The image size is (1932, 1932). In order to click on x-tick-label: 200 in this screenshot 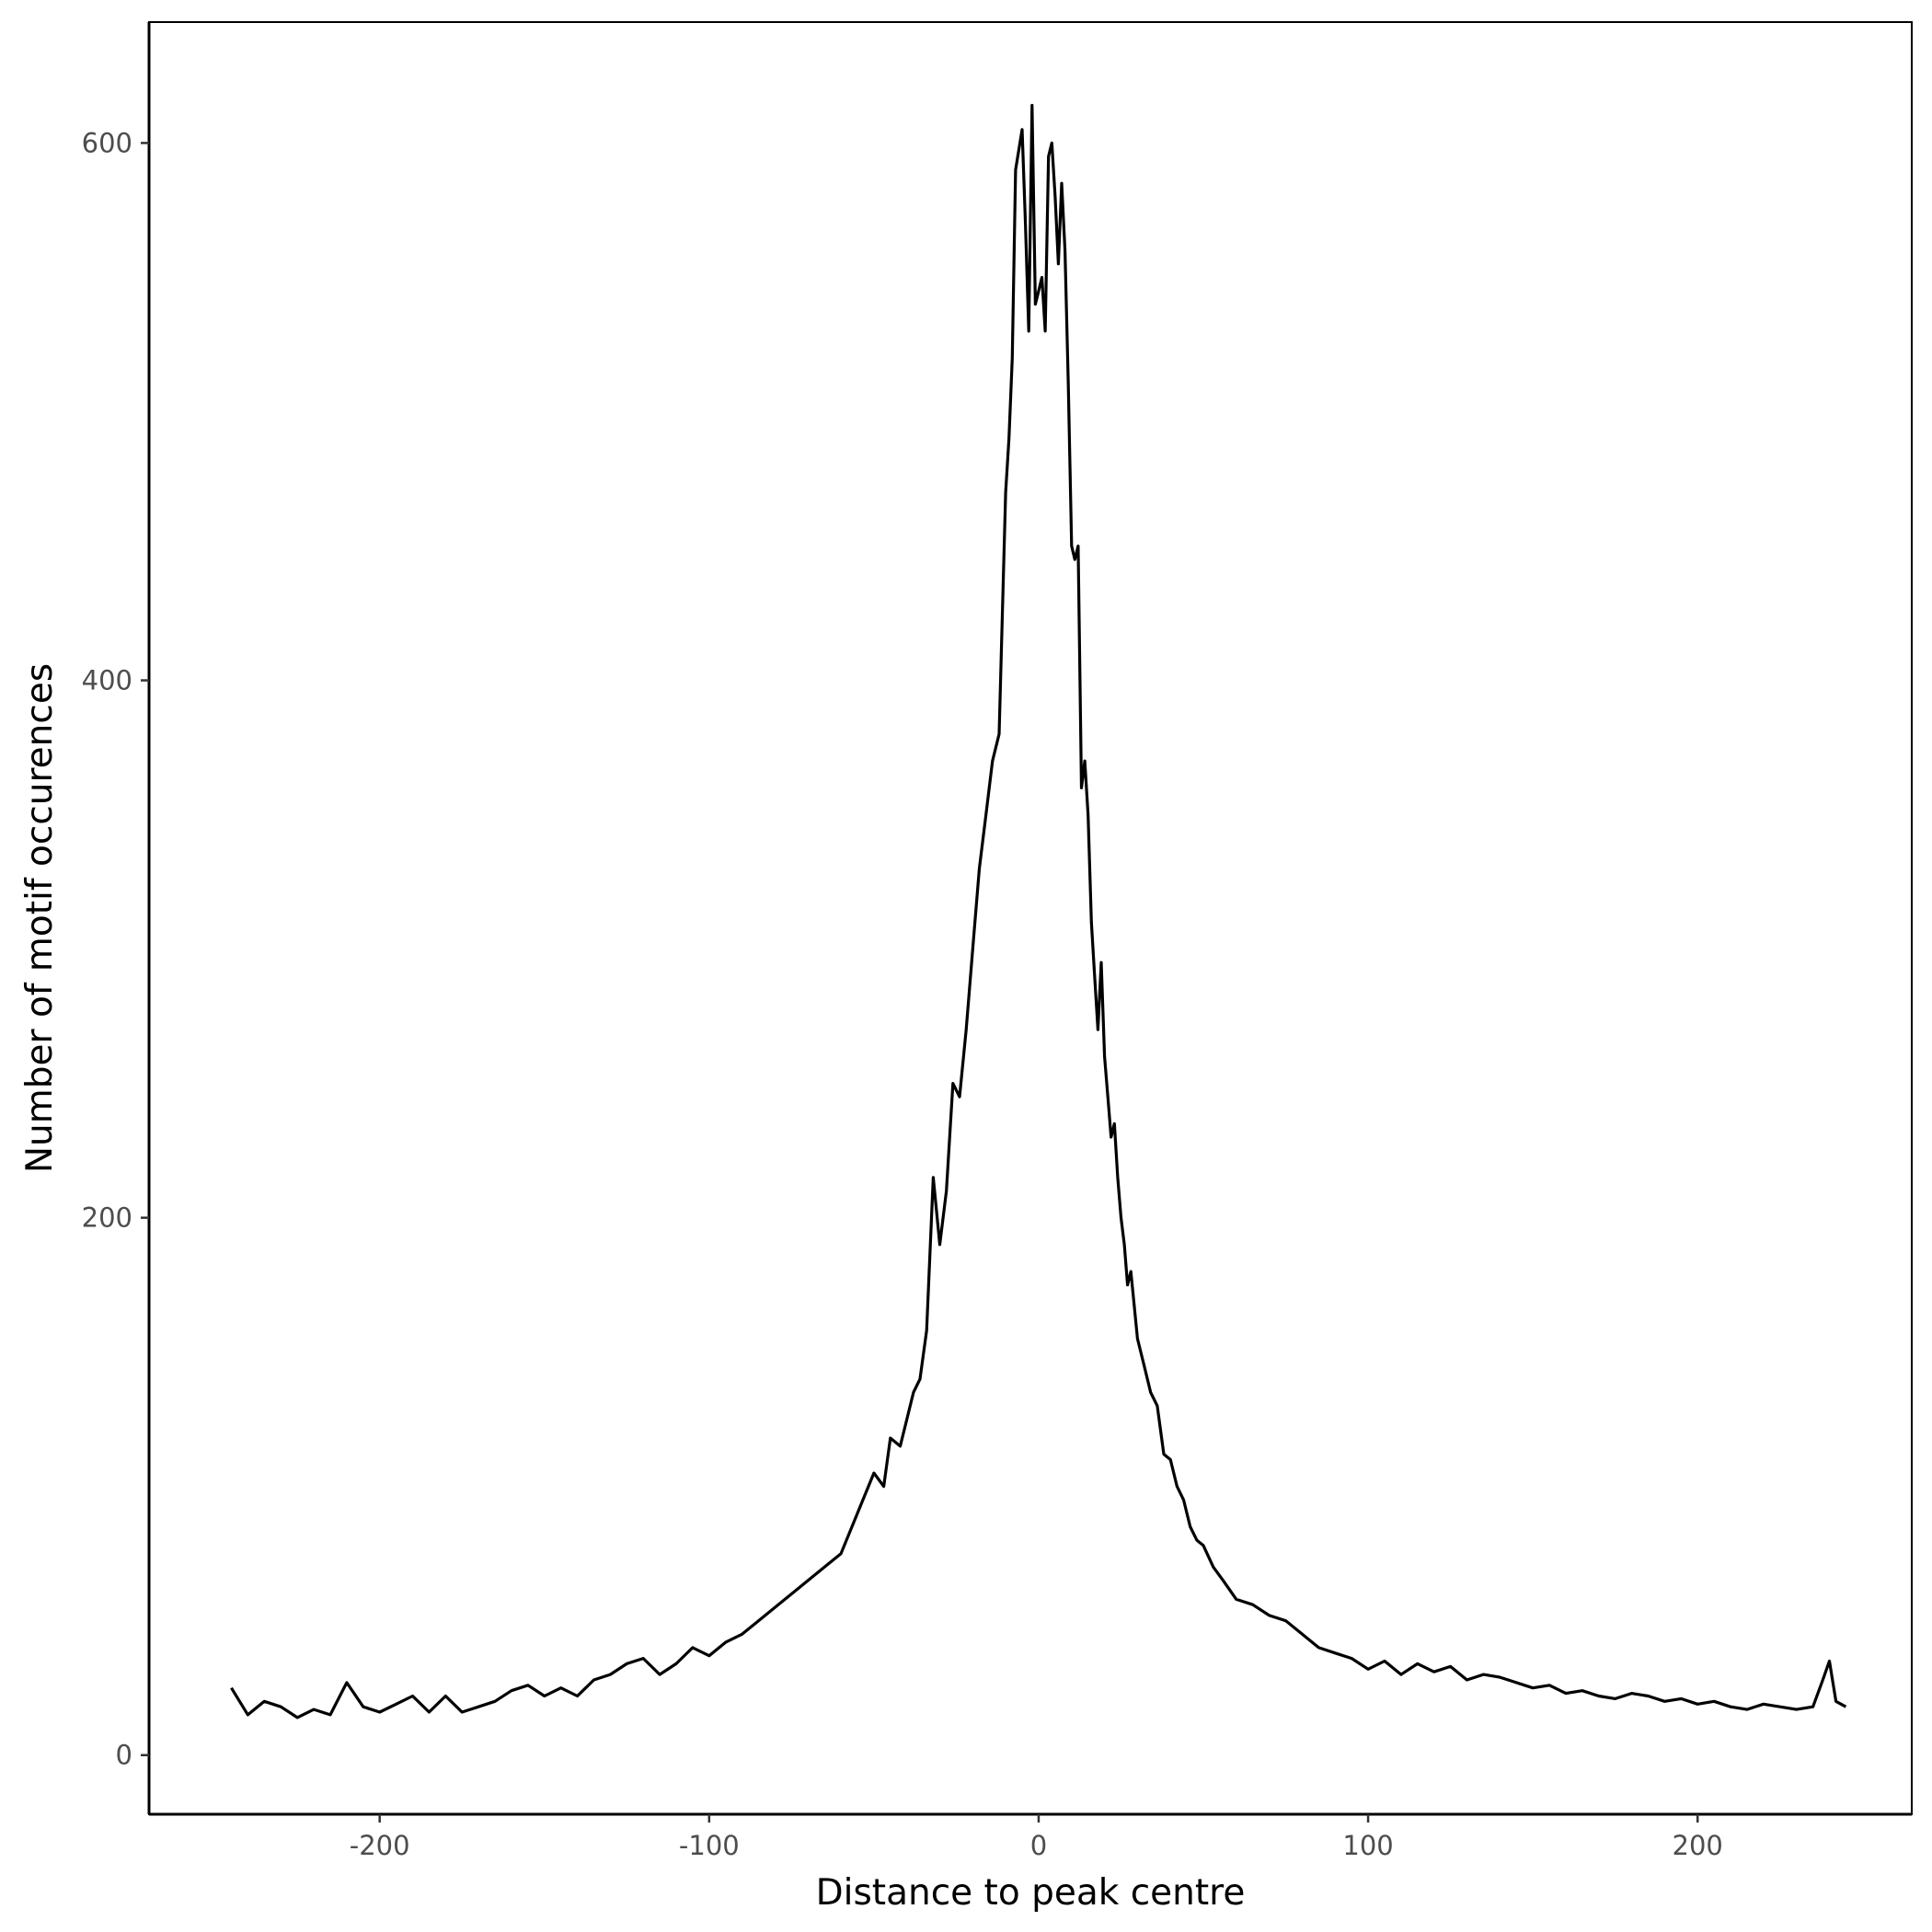, I will do `click(1698, 1845)`.